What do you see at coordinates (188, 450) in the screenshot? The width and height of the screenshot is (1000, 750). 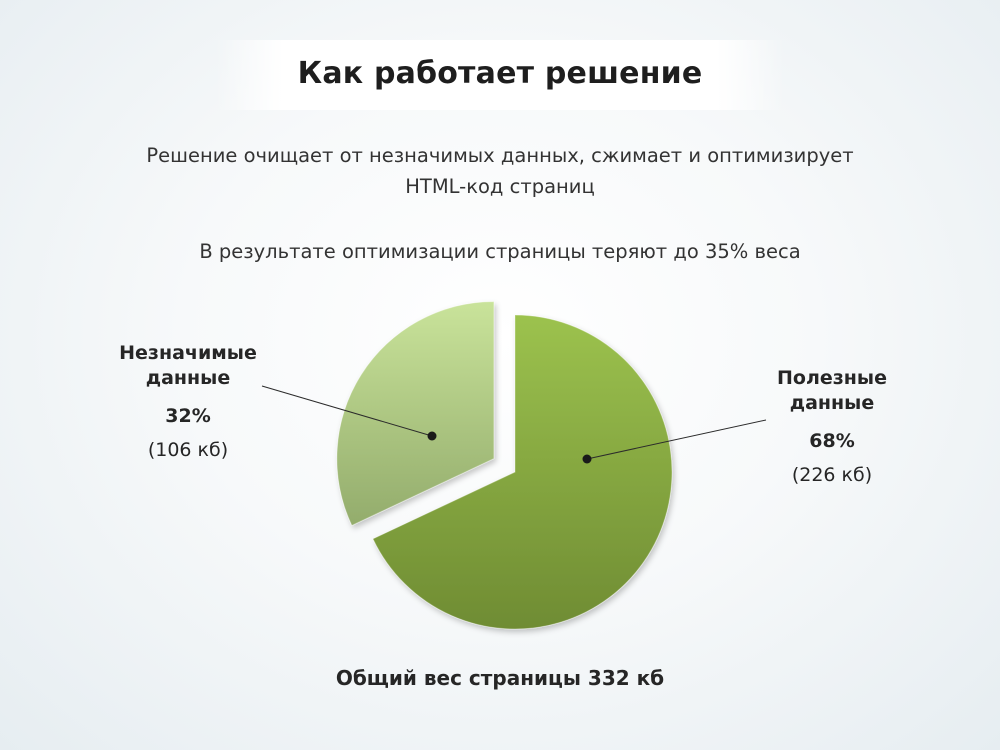 I see `label-insignificant-size: (106 кб)` at bounding box center [188, 450].